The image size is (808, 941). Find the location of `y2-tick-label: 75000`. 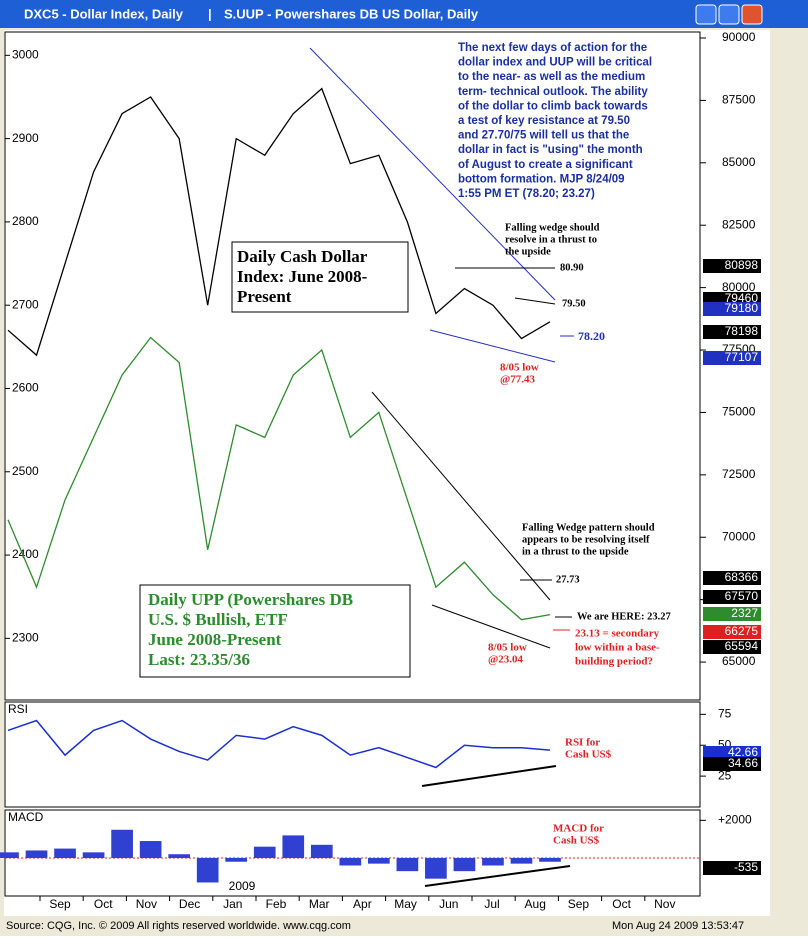

y2-tick-label: 75000 is located at coordinates (739, 412).